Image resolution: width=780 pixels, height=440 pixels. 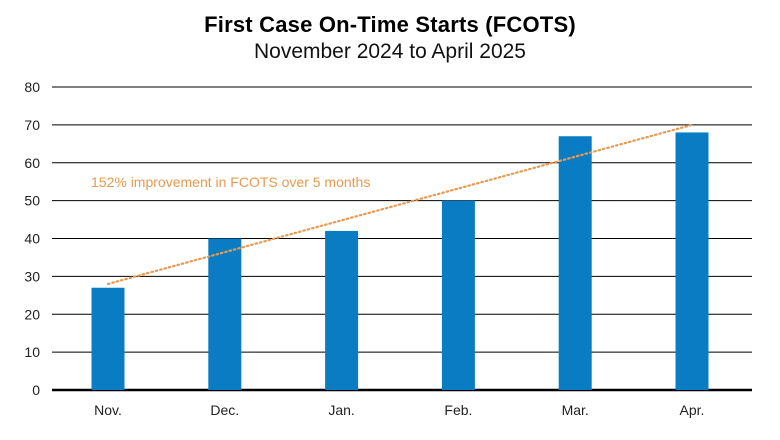 I want to click on y-tick-label: 50, so click(x=32, y=201).